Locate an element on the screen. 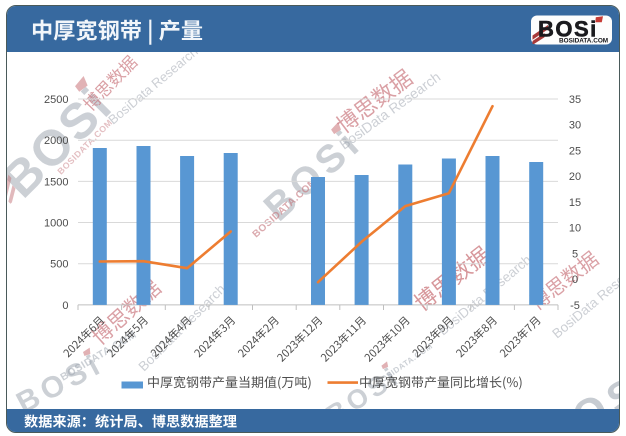 The width and height of the screenshot is (626, 436). svg-text: -5 is located at coordinates (575, 306).